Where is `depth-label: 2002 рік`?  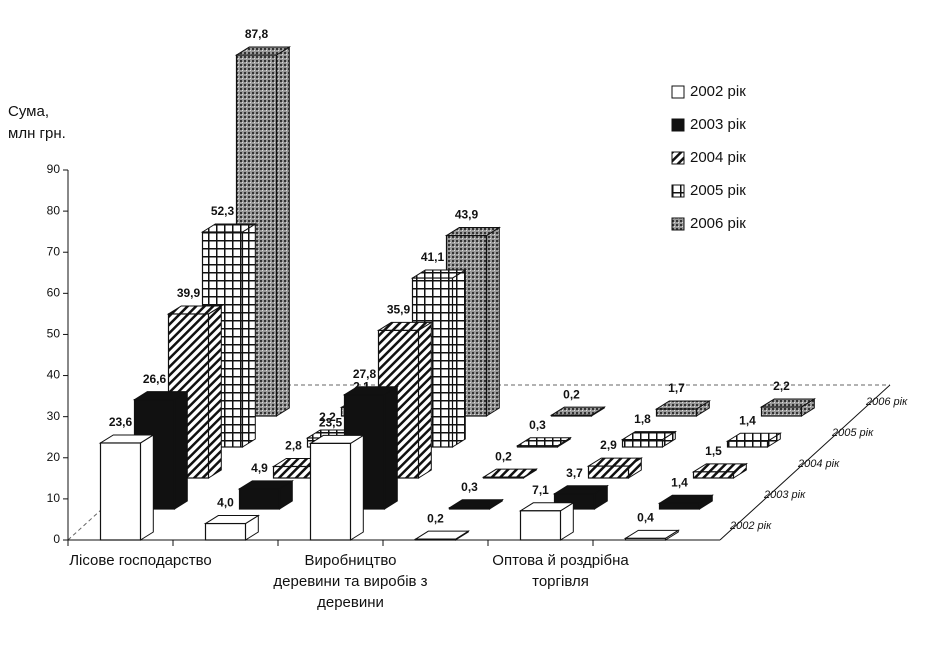 depth-label: 2002 рік is located at coordinates (750, 526).